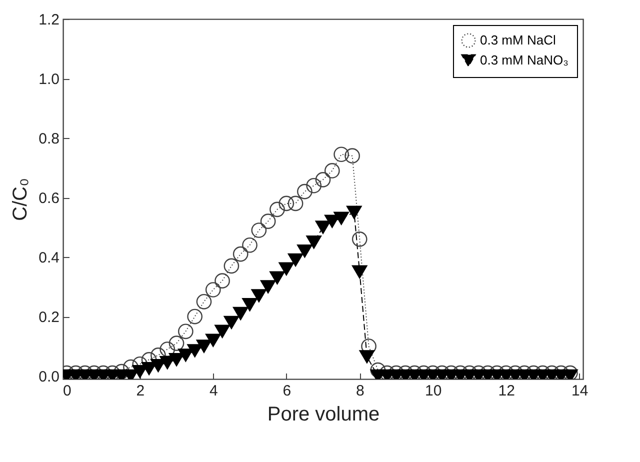  What do you see at coordinates (49, 20) in the screenshot?
I see `y-tick-label: 1.2` at bounding box center [49, 20].